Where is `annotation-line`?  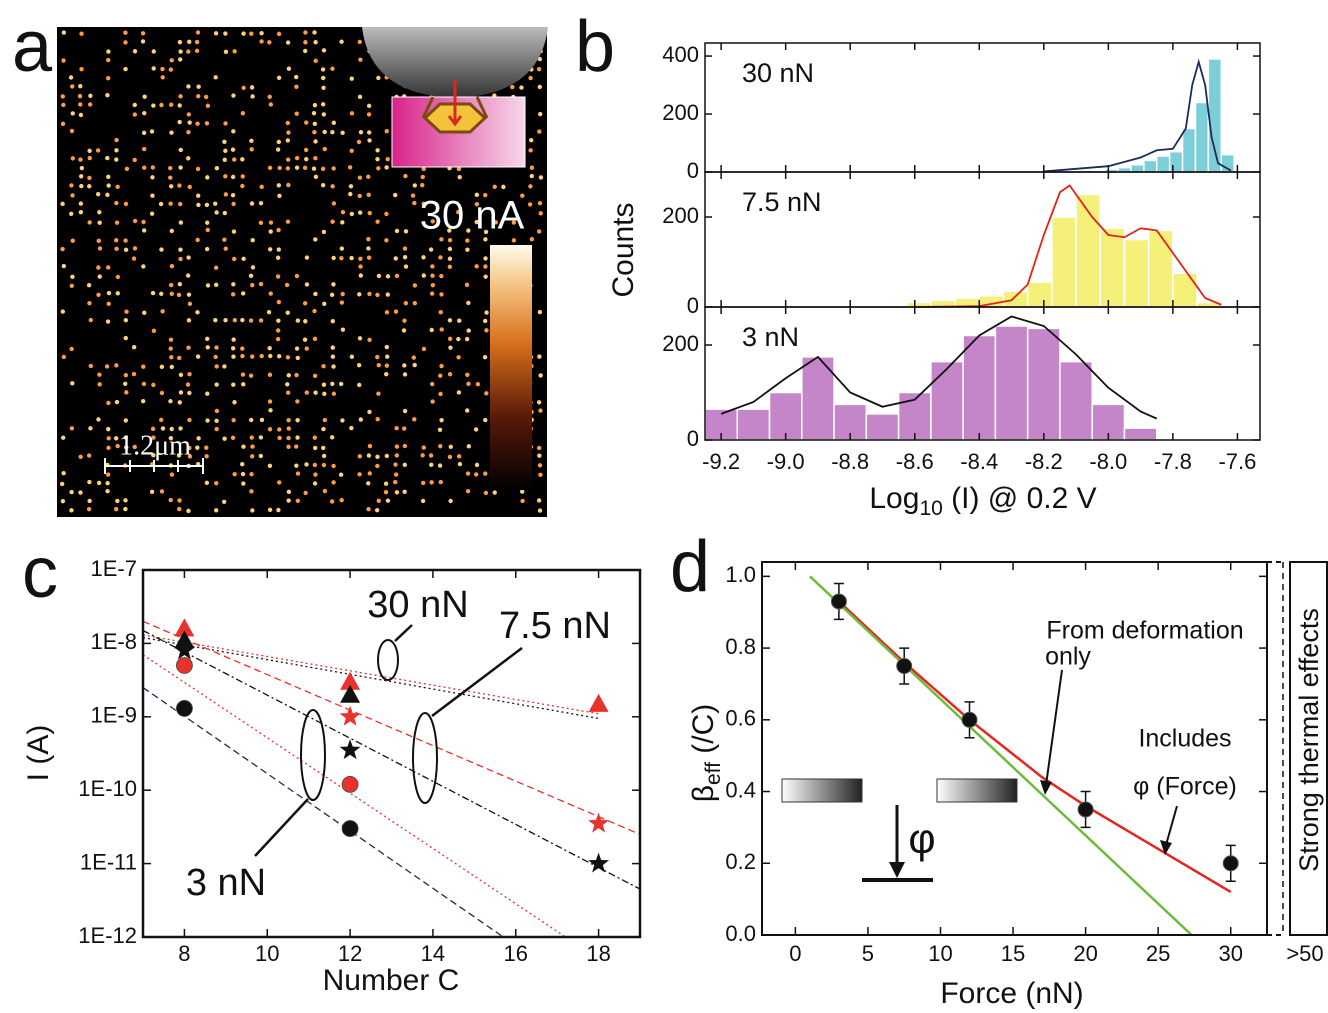
annotation-line is located at coordinates (281, 827).